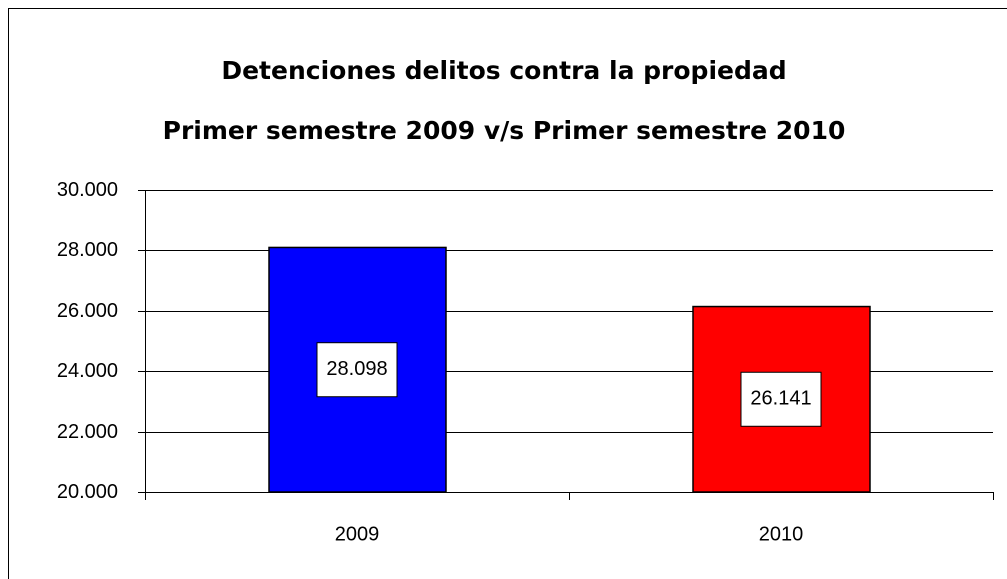 The image size is (1007, 579). Describe the element at coordinates (357, 534) in the screenshot. I see `x-tick-label: 2009` at that location.